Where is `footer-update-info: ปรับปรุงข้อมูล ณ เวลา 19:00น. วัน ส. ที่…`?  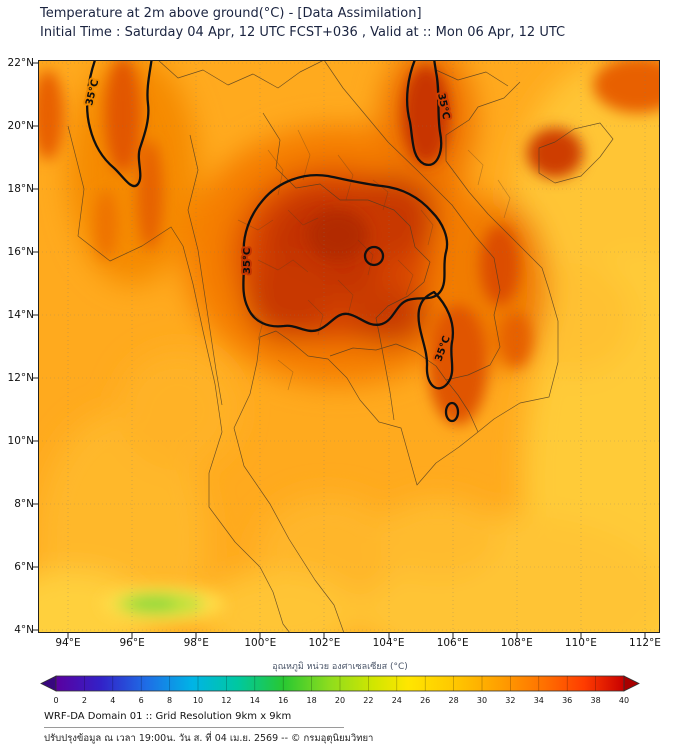
footer-update-info: ปรับปรุงข้อมูล ณ เวลา 19:00น. วัน ส. ที่… is located at coordinates (209, 738).